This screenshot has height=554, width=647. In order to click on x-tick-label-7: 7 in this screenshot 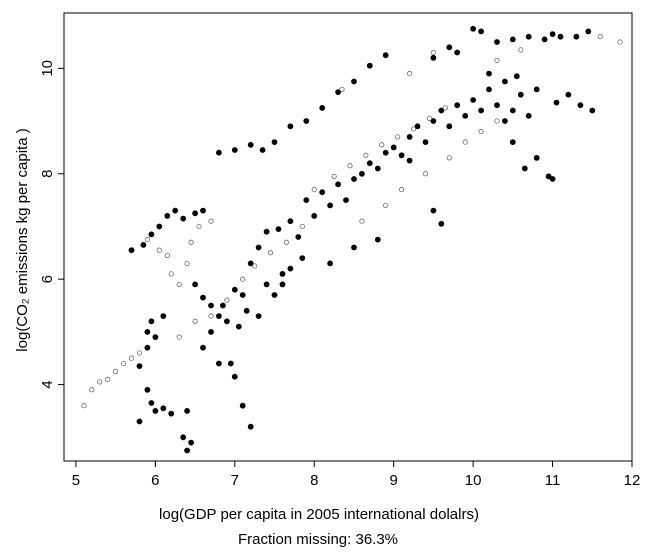, I will do `click(235, 480)`.